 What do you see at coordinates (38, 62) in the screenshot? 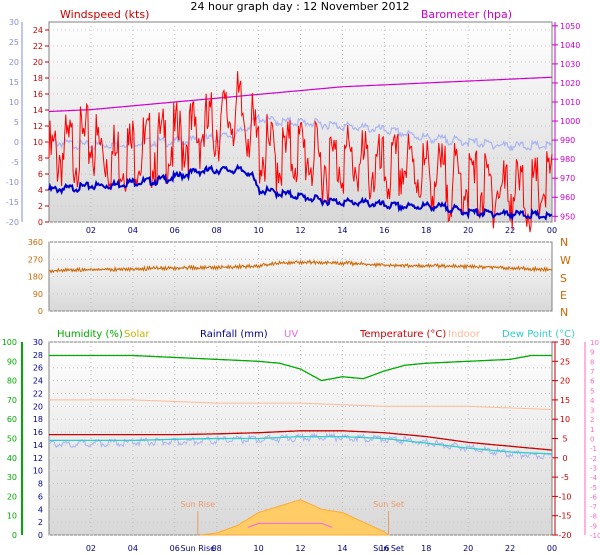
I see `windspeed-tick-label: 20` at bounding box center [38, 62].